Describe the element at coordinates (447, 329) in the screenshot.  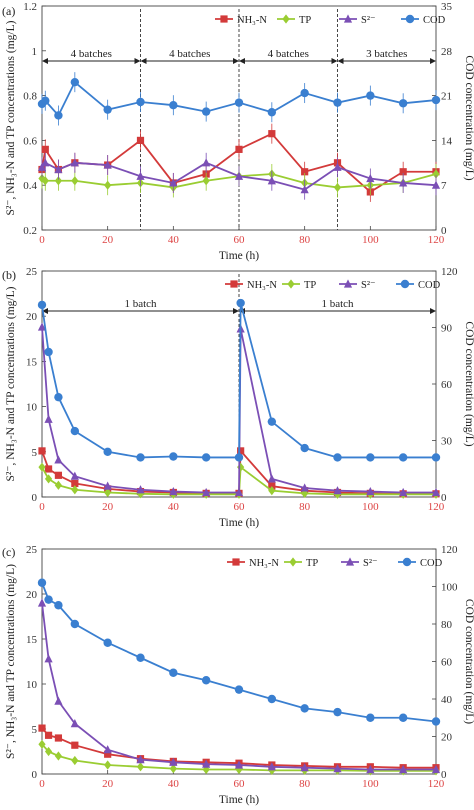
I see `y2-tick-label: 90` at that location.